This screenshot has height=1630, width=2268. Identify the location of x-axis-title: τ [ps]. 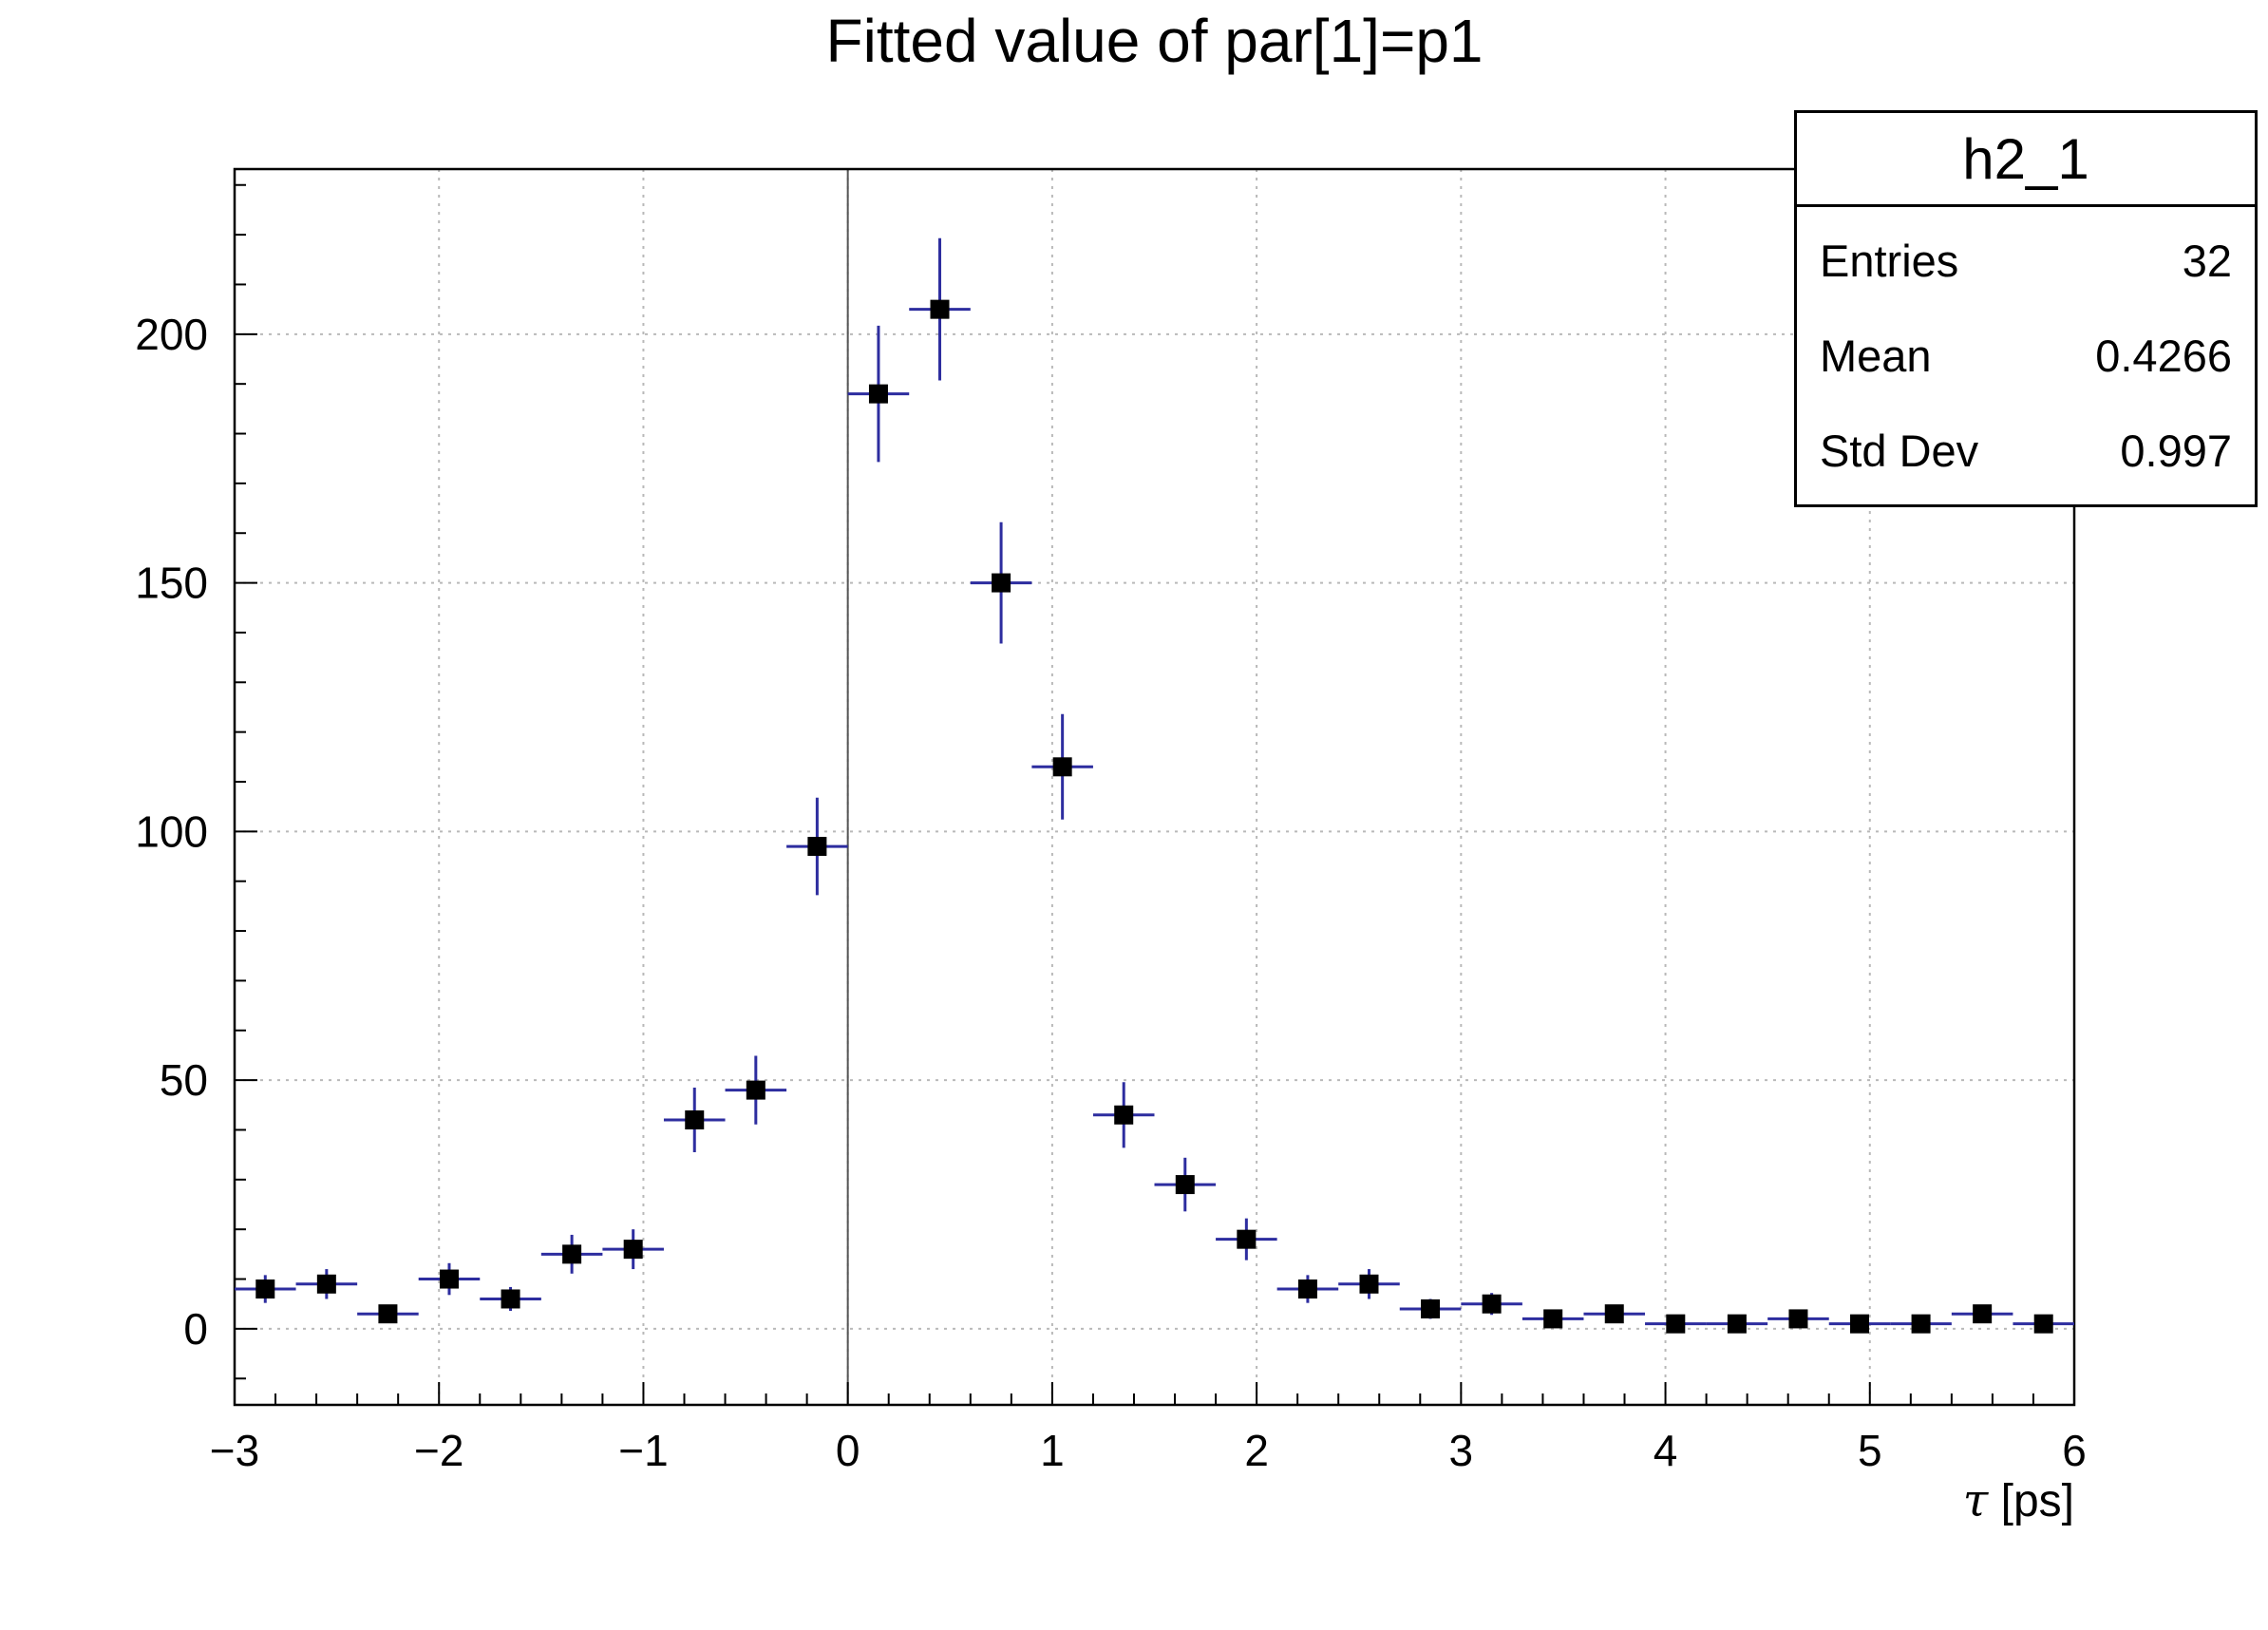
(2019, 1500).